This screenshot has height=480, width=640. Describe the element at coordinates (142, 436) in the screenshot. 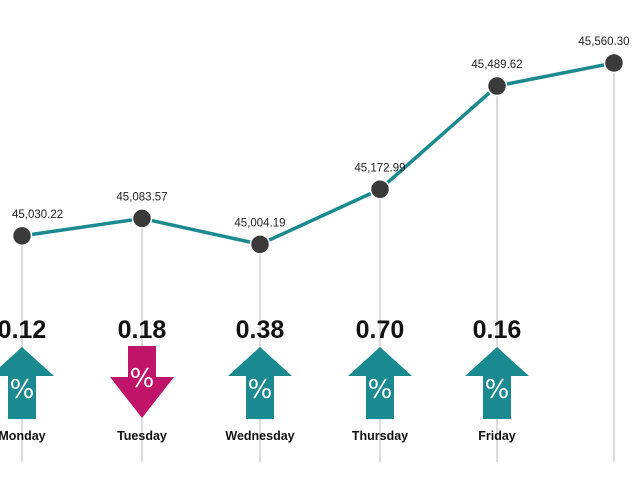

I see `x-tick-label: Tuesday` at that location.